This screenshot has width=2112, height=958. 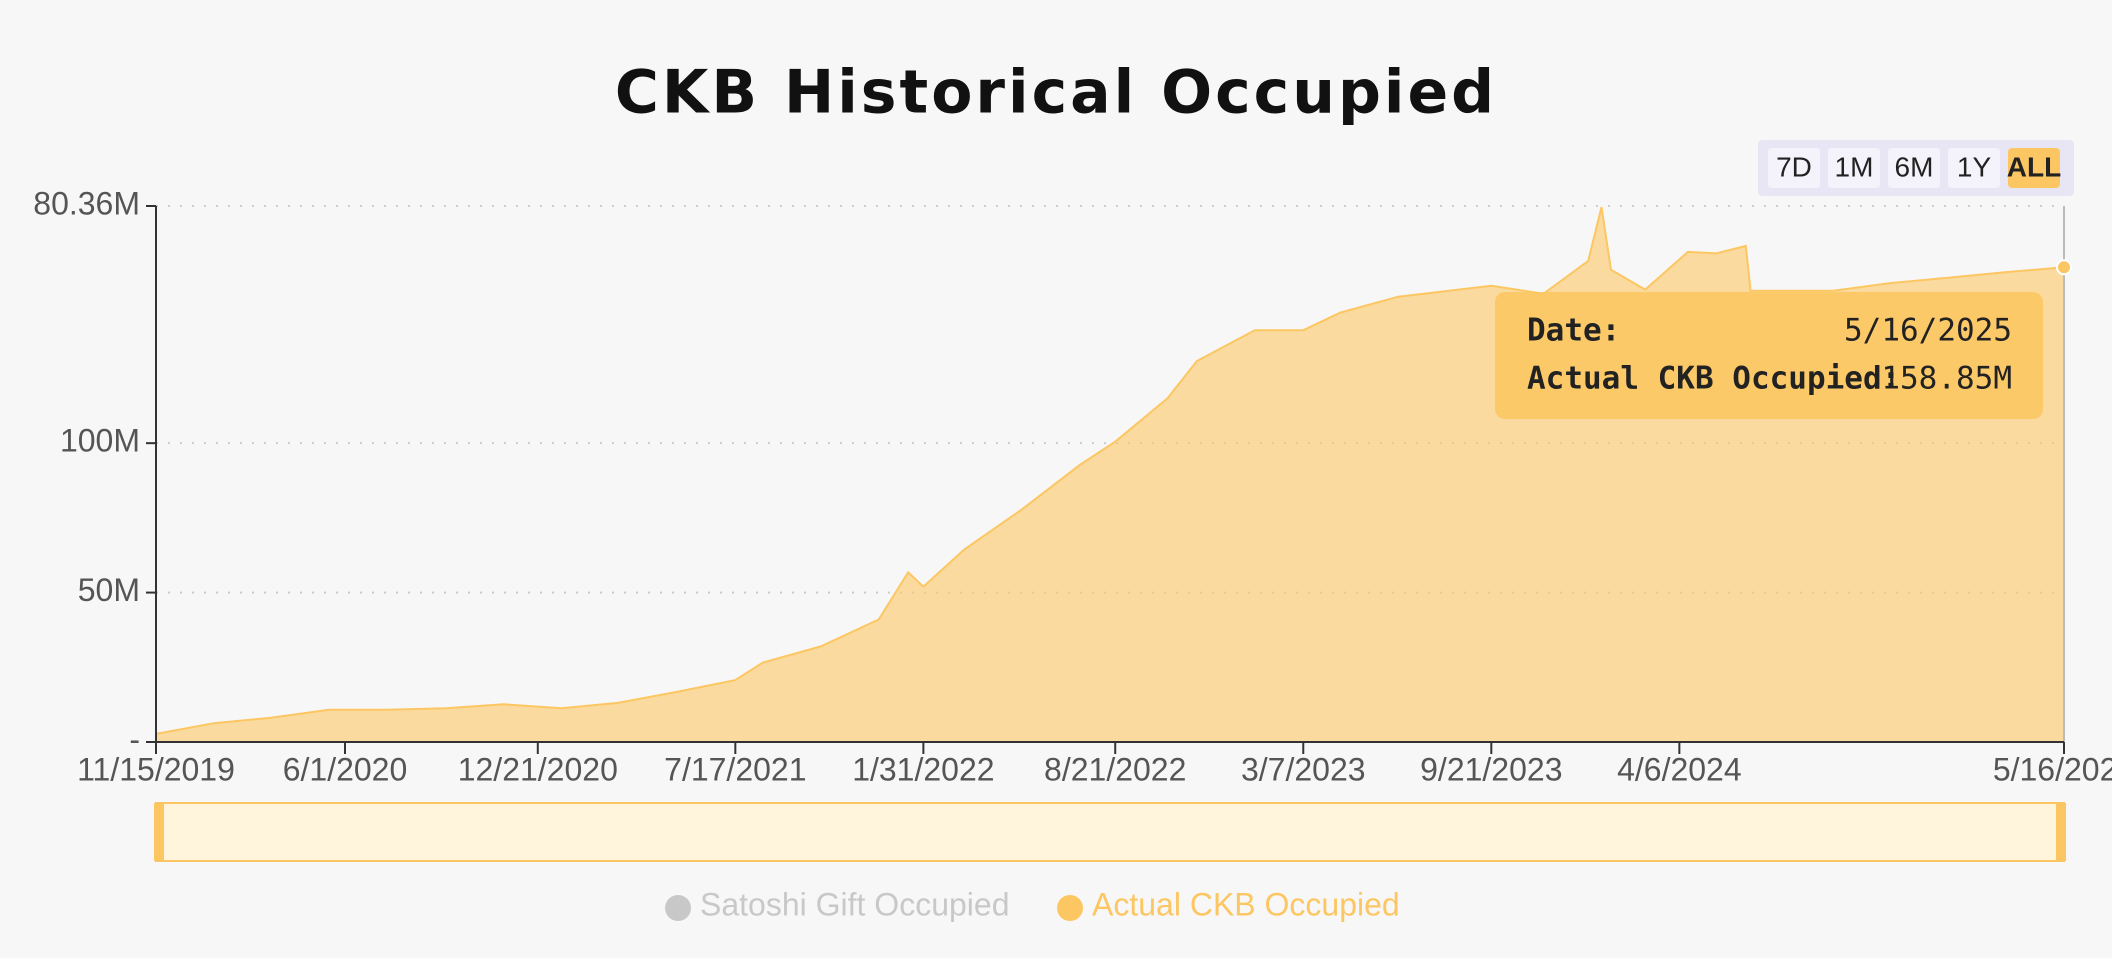 What do you see at coordinates (2064, 267) in the screenshot?
I see `hover-point` at bounding box center [2064, 267].